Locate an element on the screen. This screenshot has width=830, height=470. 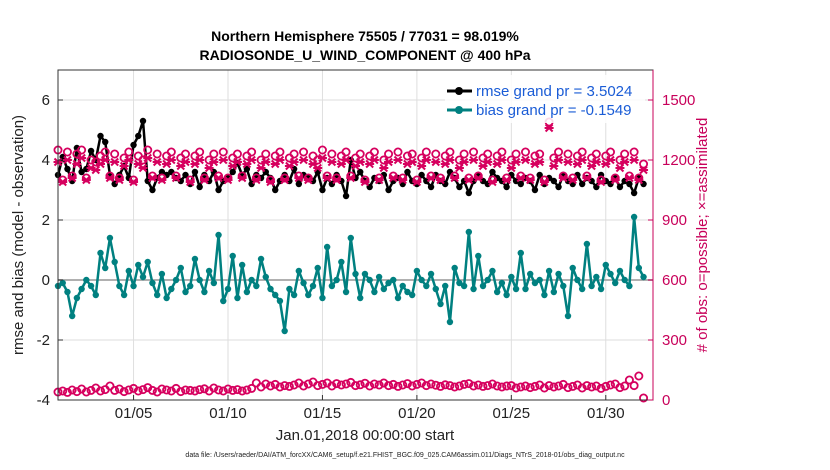
y-tick-label: 4 is located at coordinates (46, 160).